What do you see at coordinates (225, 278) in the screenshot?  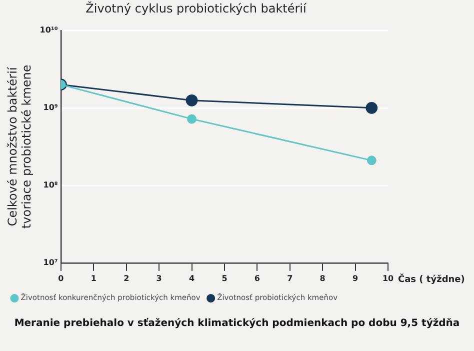 I see `x-tick-label: 5` at bounding box center [225, 278].